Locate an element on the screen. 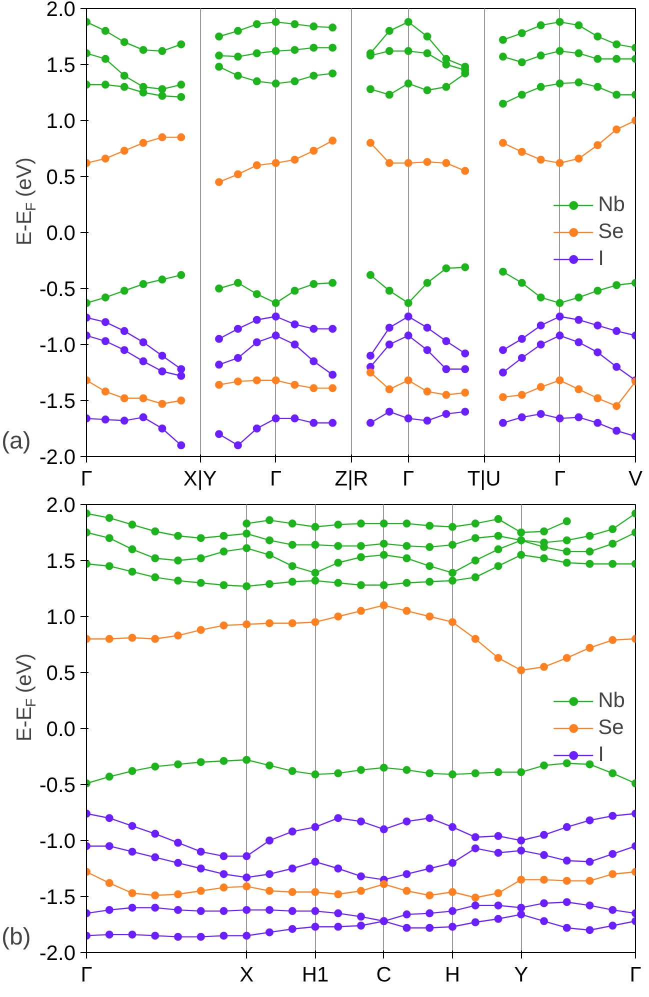 This screenshot has width=649, height=997. x-tick-label: X is located at coordinates (247, 975).